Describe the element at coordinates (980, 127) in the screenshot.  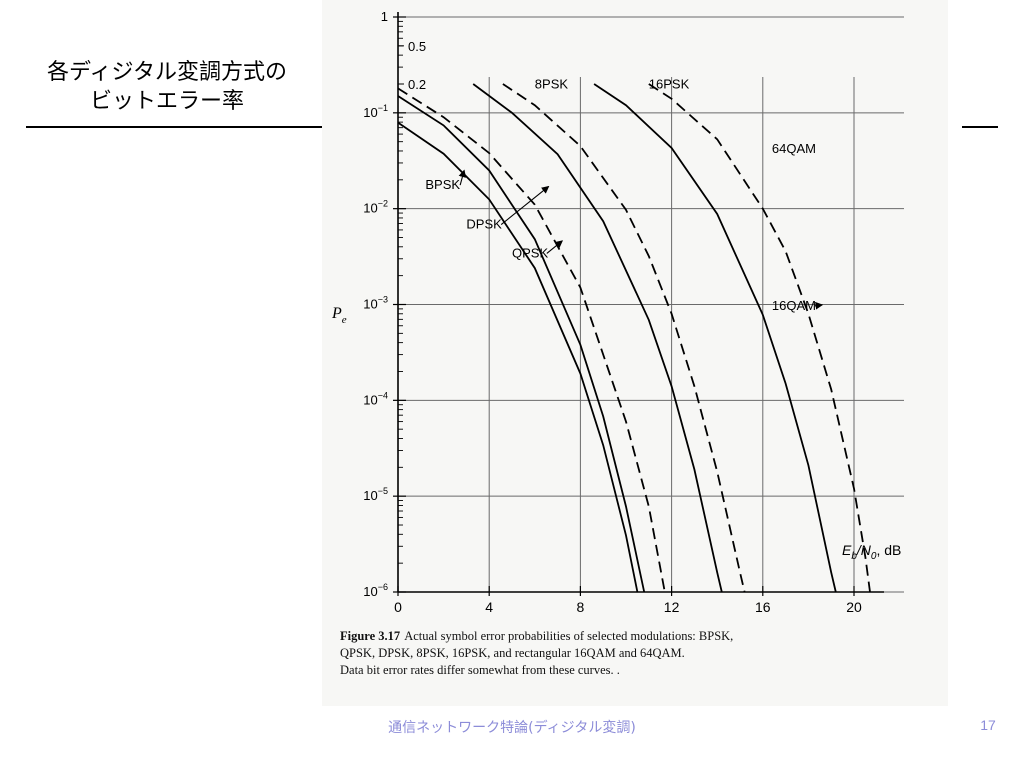
I see `title-divider-right` at that location.